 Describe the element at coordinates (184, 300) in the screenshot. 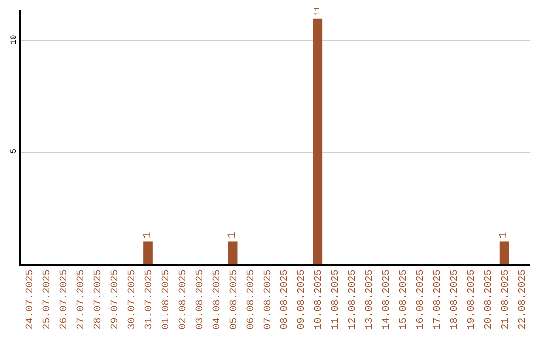

I see `x-tick-label: 02.08.2025` at that location.